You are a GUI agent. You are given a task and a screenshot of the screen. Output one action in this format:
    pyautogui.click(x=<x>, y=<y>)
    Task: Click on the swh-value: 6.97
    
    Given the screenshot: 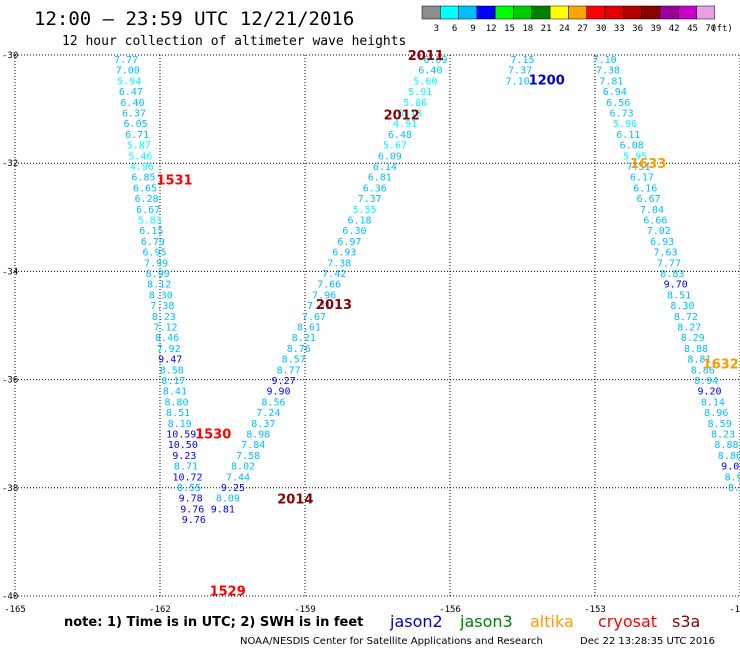 What is the action you would take?
    pyautogui.click(x=349, y=242)
    